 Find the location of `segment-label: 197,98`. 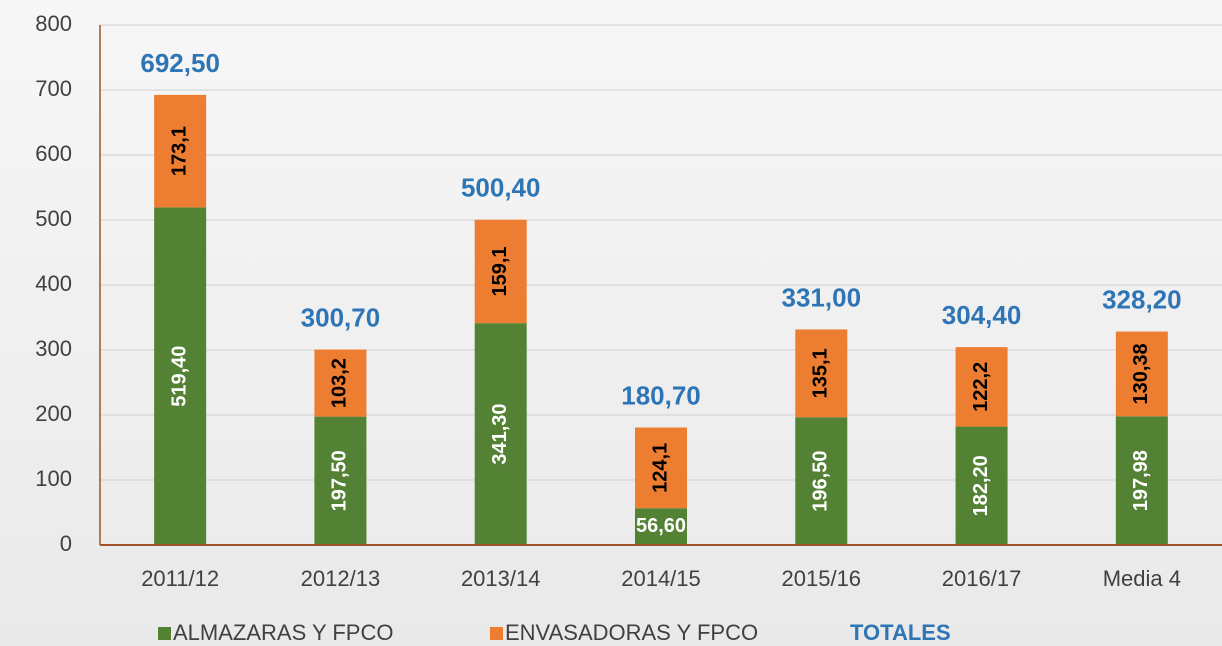

segment-label: 197,98 is located at coordinates (1141, 480).